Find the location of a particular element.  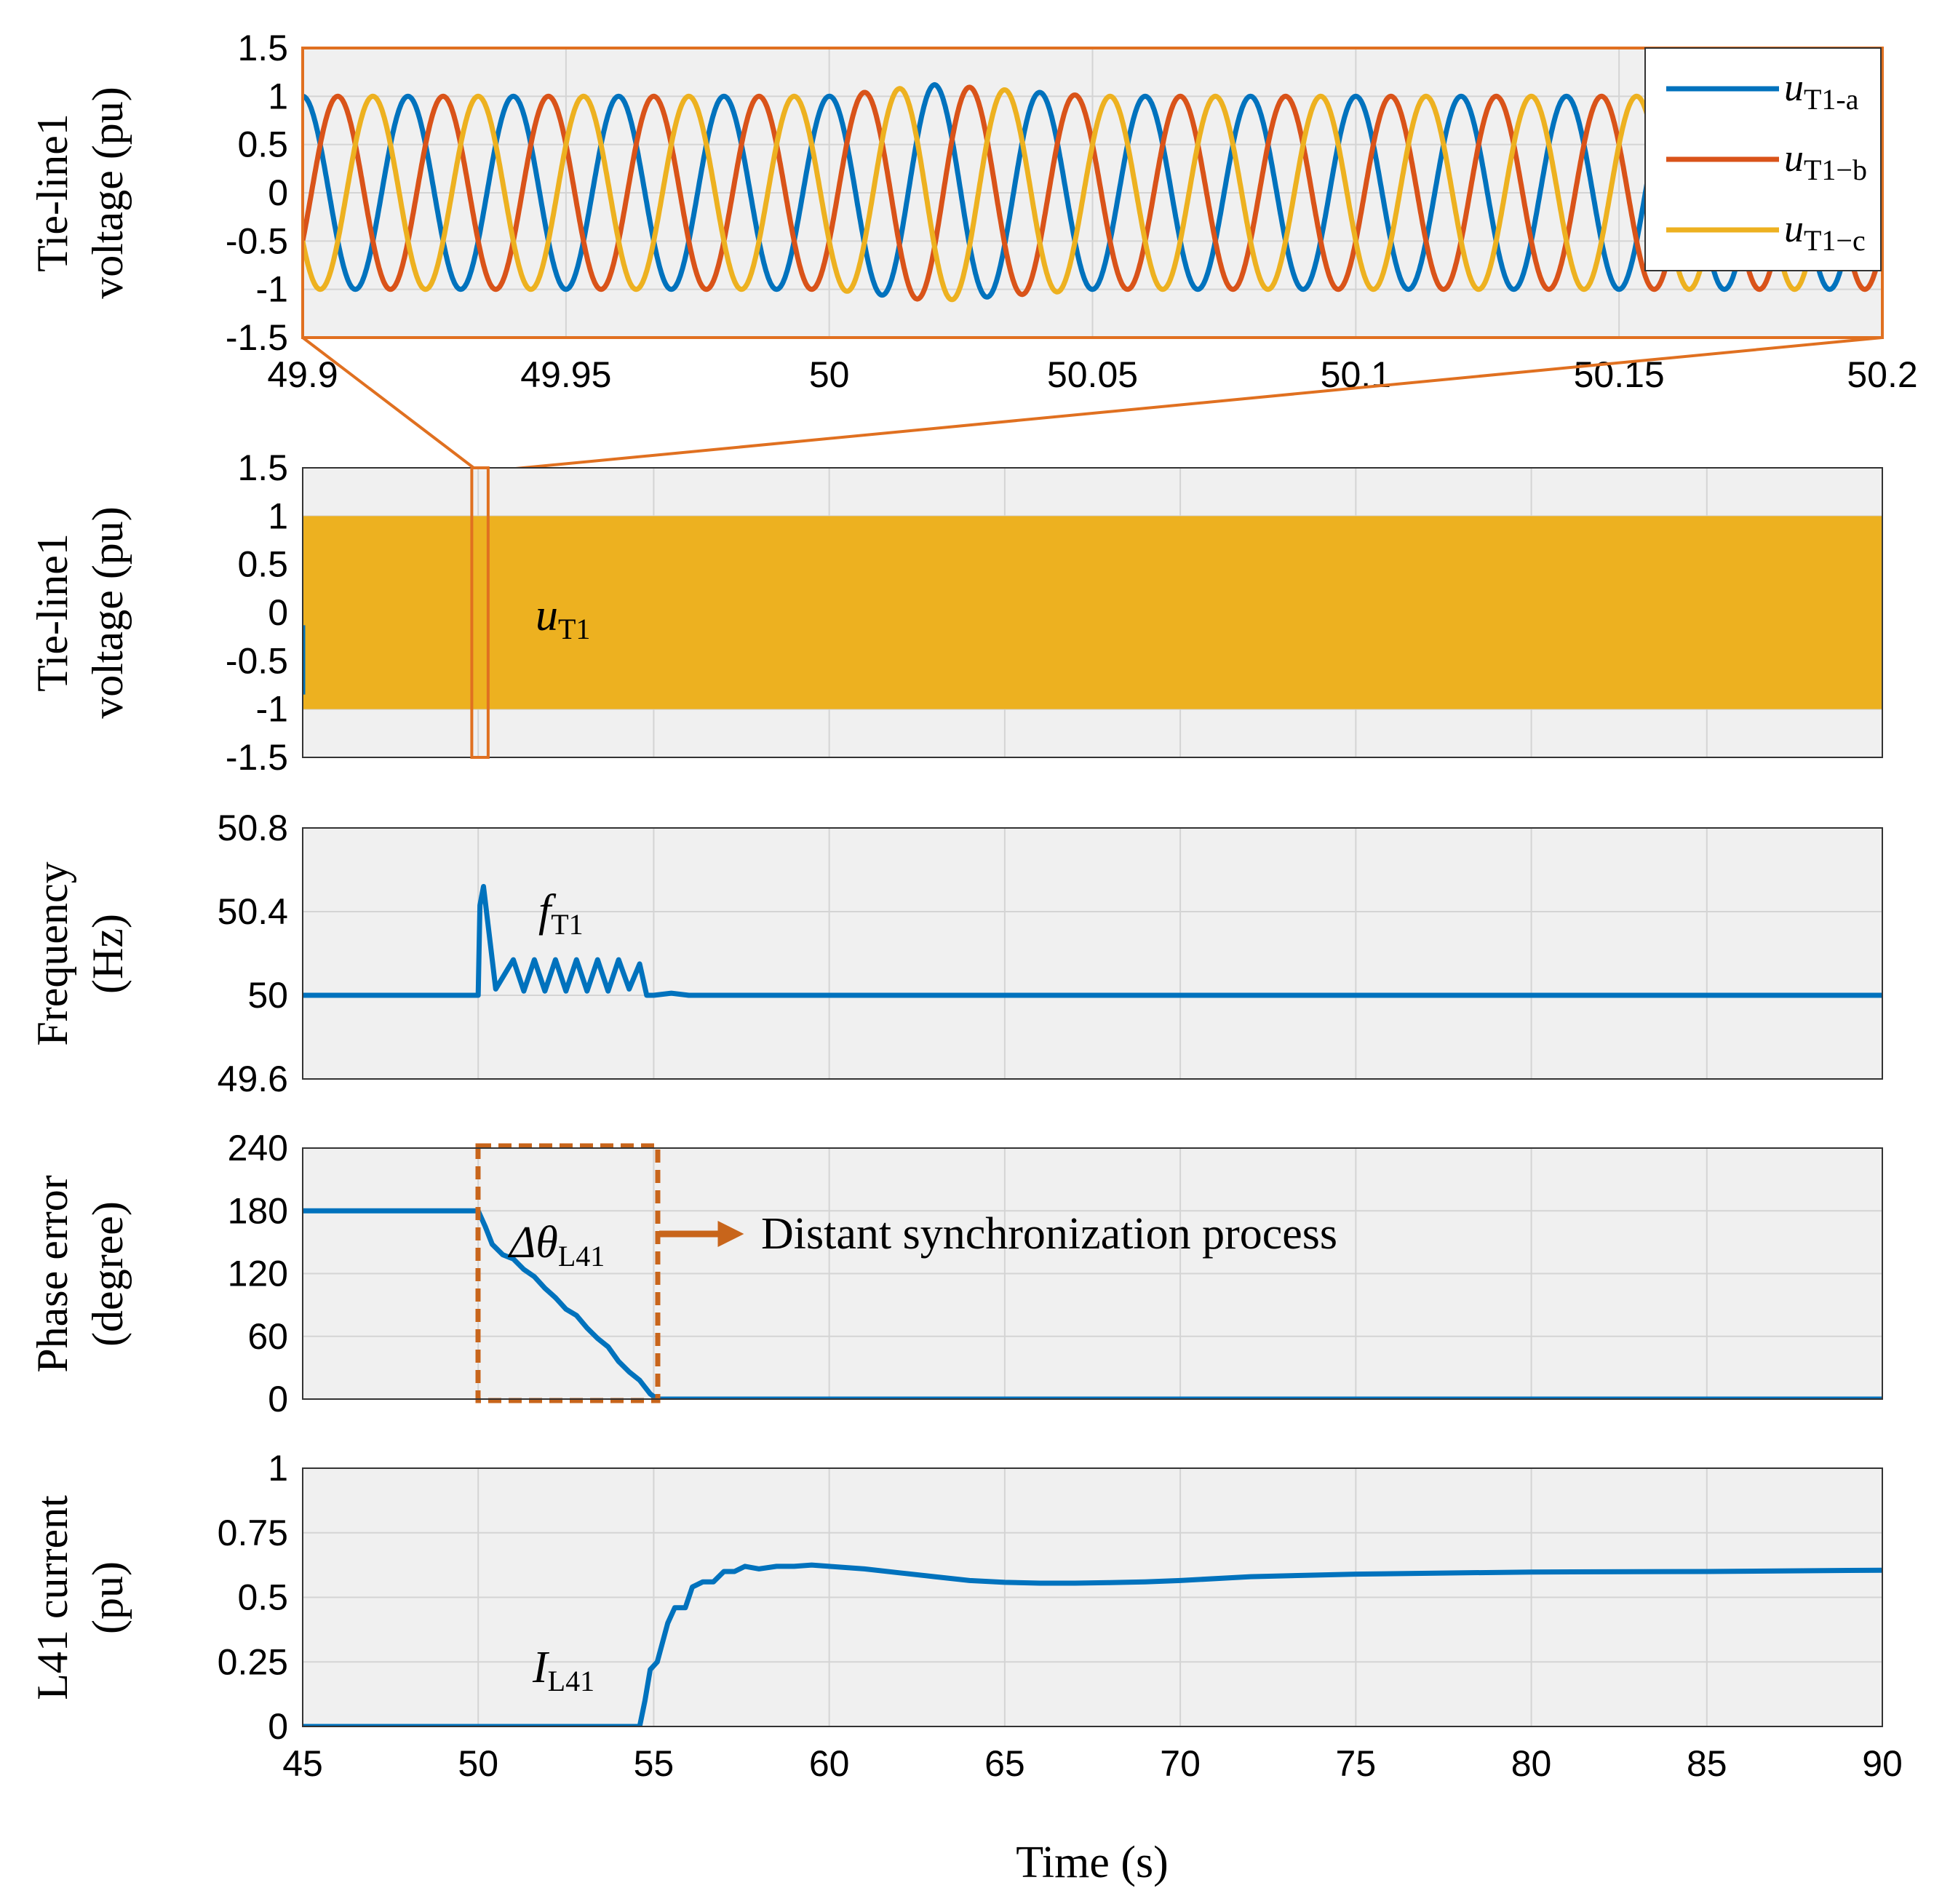

xtick-current-7: 80 is located at coordinates (1531, 1763).